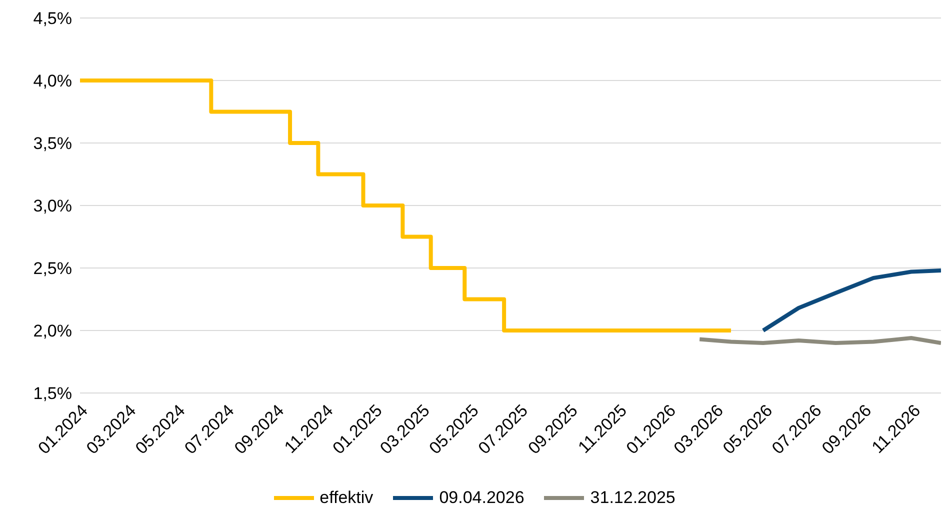  What do you see at coordinates (52, 144) in the screenshot?
I see `y-tick-label: 3,5%` at bounding box center [52, 144].